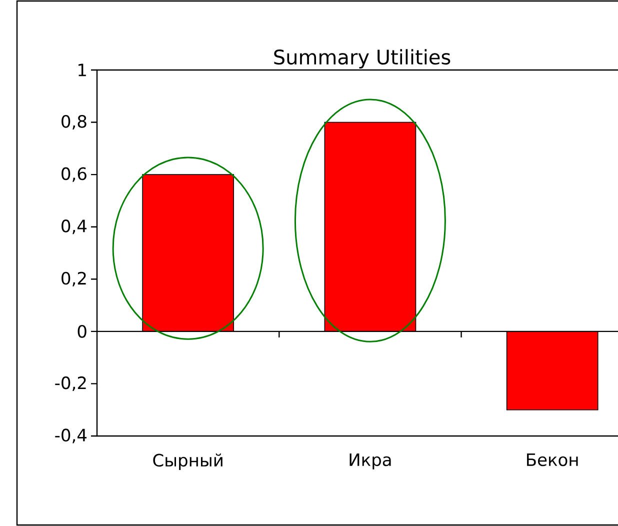  Describe the element at coordinates (74, 174) in the screenshot. I see `y-tick-label: 0,6` at that location.